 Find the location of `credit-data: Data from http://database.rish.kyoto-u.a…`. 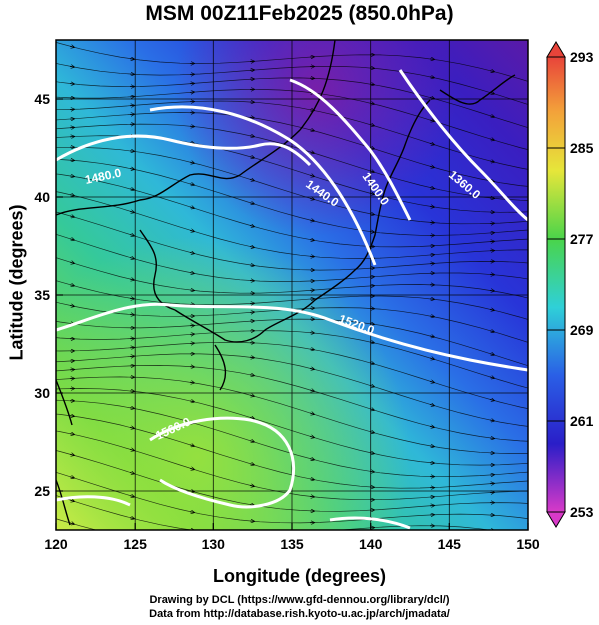

credit-data: Data from http://database.rish.kyoto-u.a… is located at coordinates (299, 614).